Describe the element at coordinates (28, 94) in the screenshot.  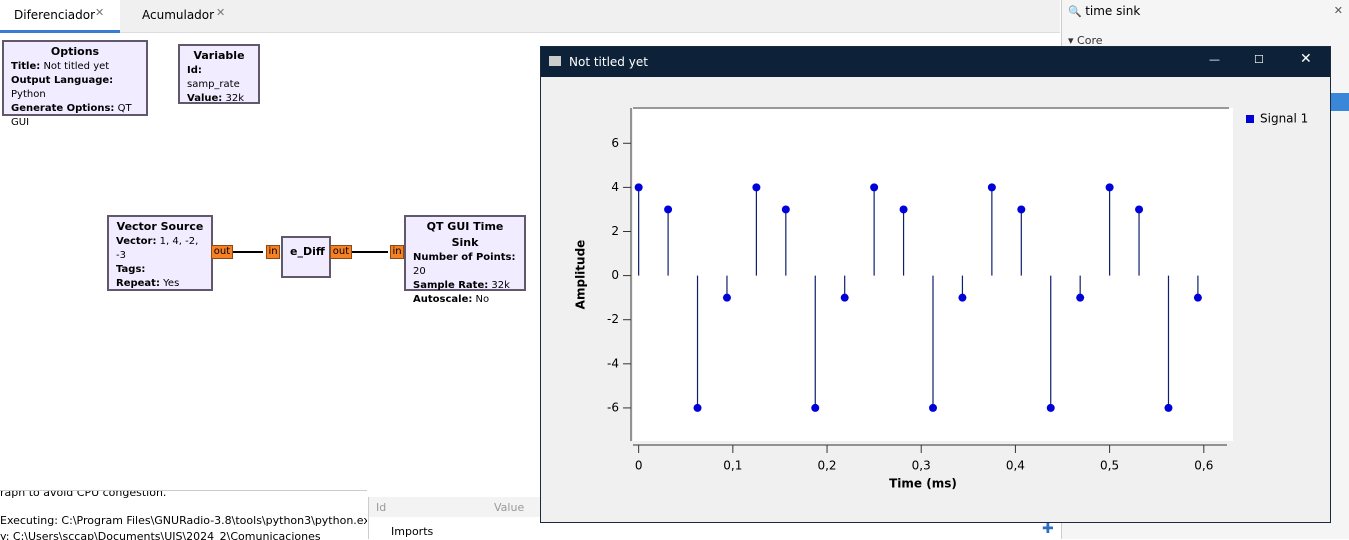
I see `param-value: Python` at that location.